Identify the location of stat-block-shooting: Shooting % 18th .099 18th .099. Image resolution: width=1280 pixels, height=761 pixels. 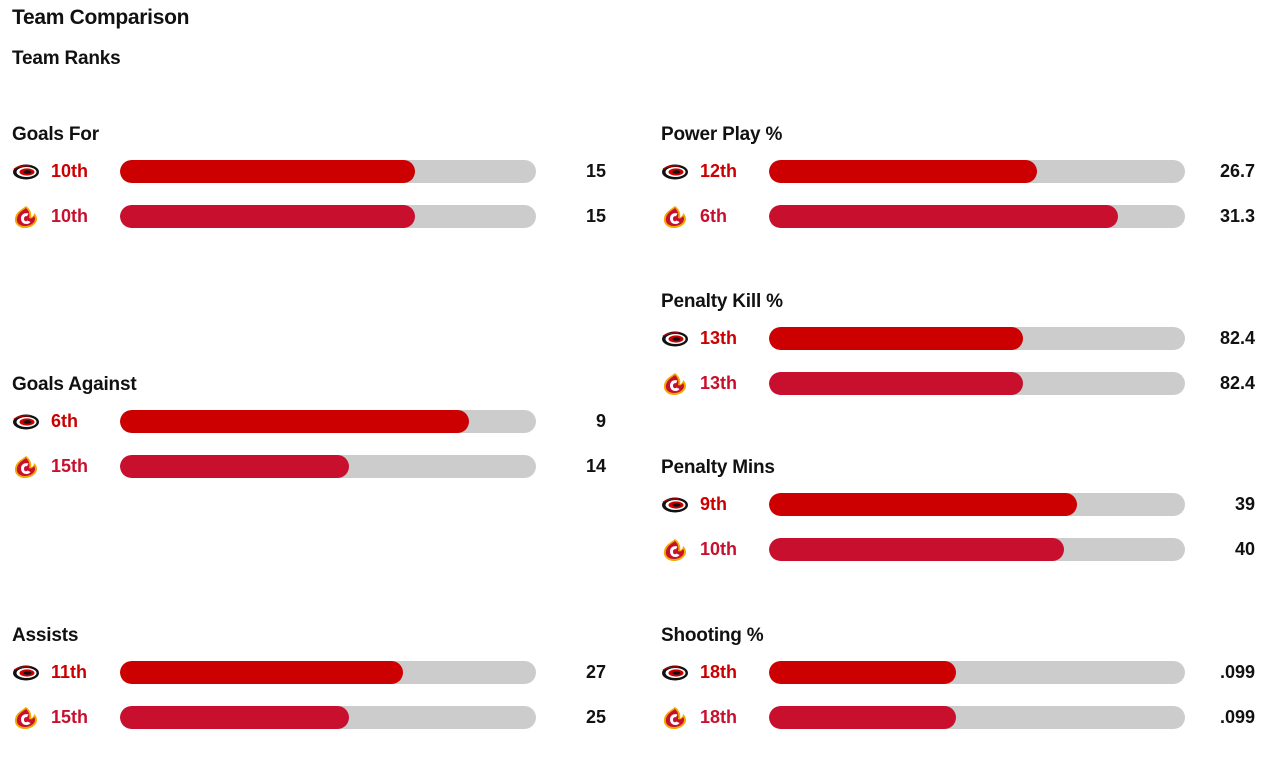
(961, 687).